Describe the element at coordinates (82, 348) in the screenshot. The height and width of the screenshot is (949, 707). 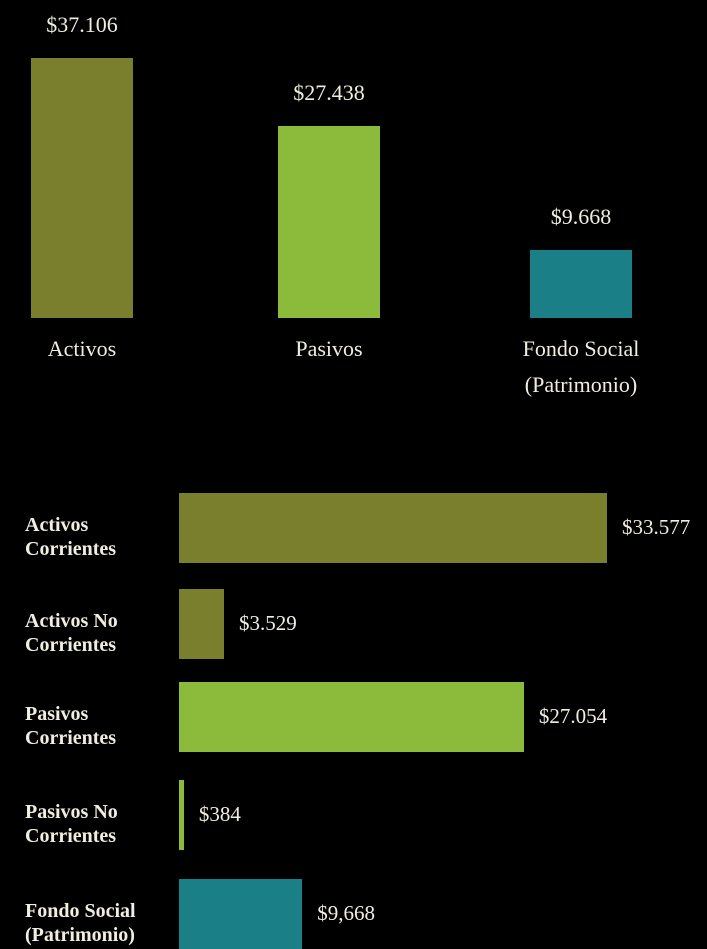
I see `category-label: Activos` at that location.